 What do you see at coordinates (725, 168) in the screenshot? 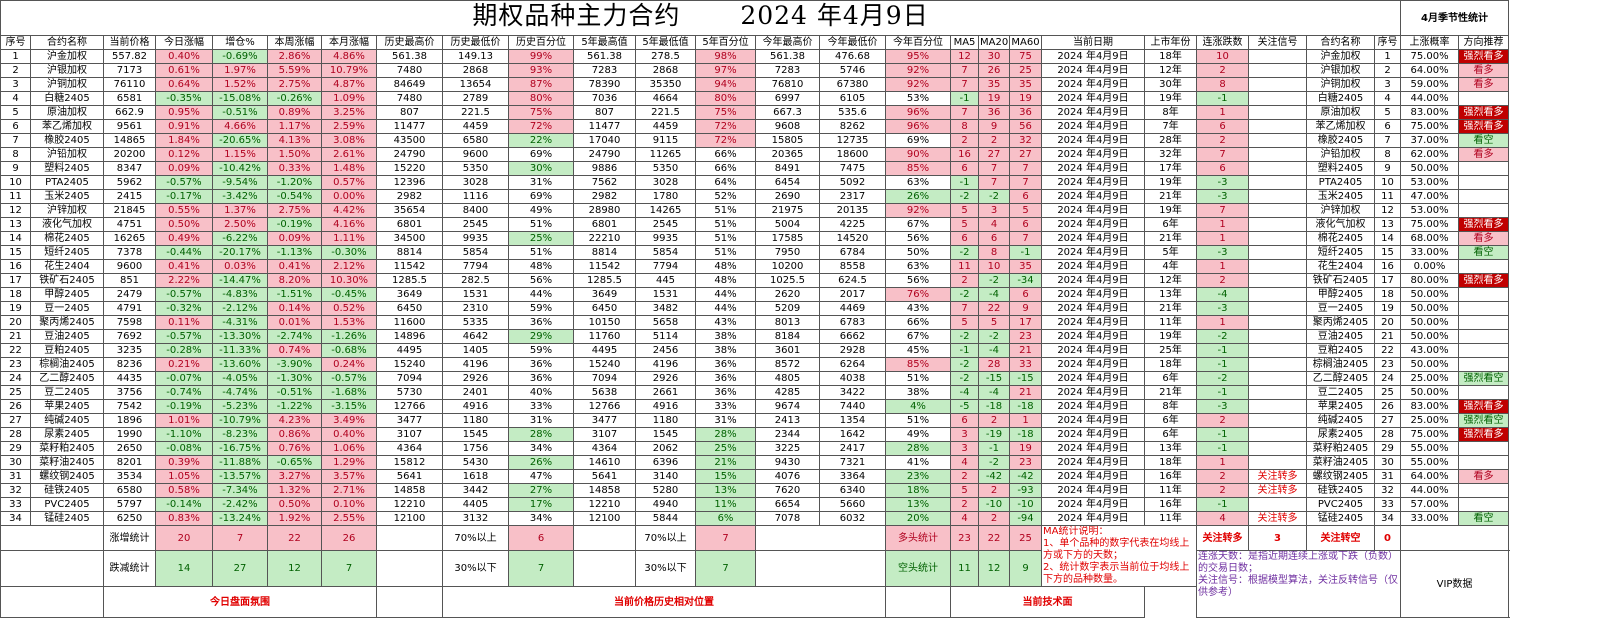
I see `table-cell: 66%` at bounding box center [725, 168].